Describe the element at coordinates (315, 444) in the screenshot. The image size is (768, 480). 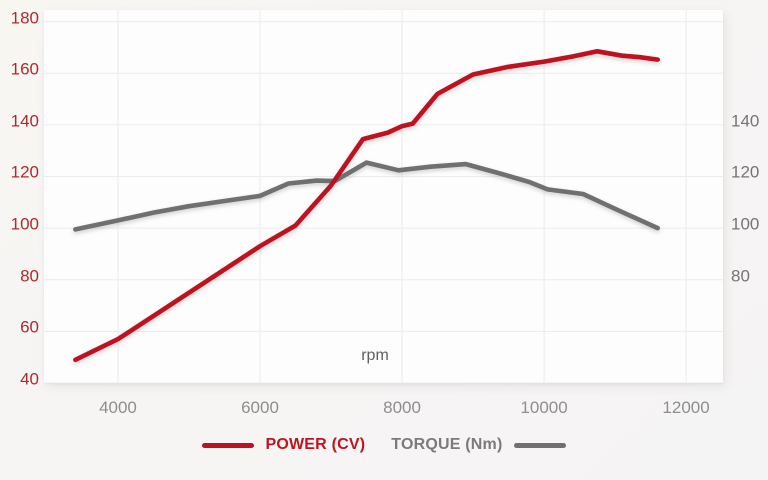
I see `legend-power-label: POWER (CV)` at that location.